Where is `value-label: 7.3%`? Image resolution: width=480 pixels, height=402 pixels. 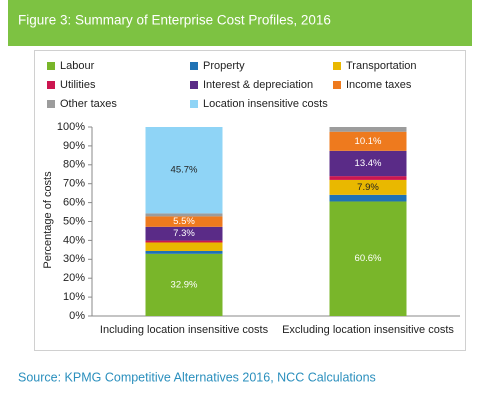 value-label: 7.3% is located at coordinates (184, 233).